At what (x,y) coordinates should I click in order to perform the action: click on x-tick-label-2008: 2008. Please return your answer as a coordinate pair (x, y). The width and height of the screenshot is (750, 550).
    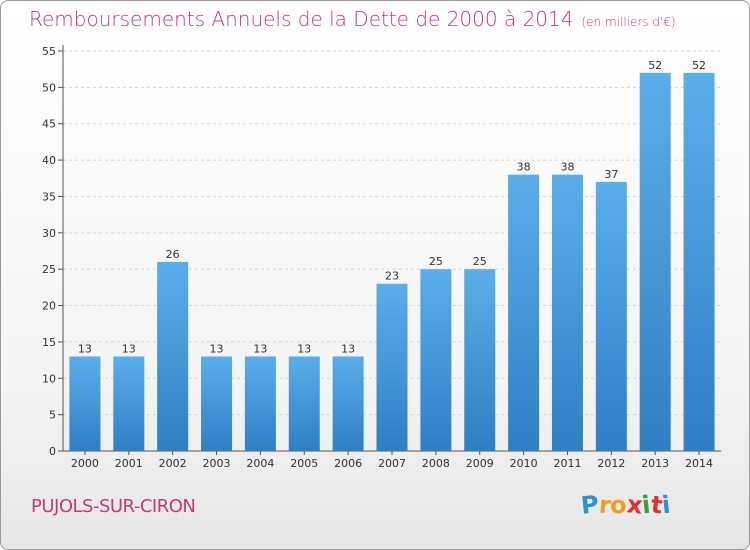
    Looking at the image, I should click on (436, 463).